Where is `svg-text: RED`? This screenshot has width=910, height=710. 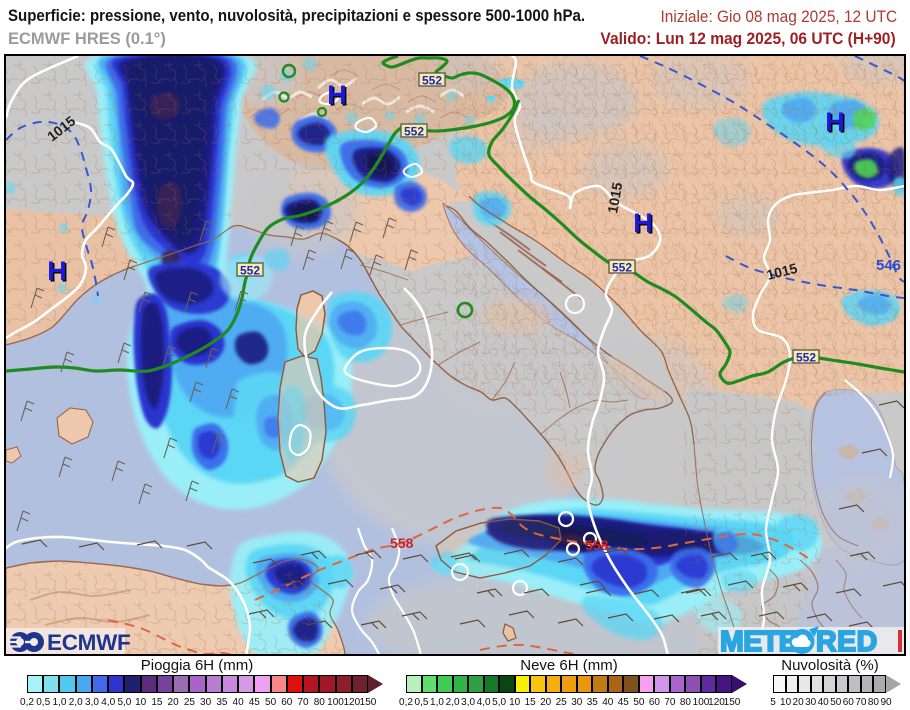
svg-text: RED is located at coordinates (847, 640).